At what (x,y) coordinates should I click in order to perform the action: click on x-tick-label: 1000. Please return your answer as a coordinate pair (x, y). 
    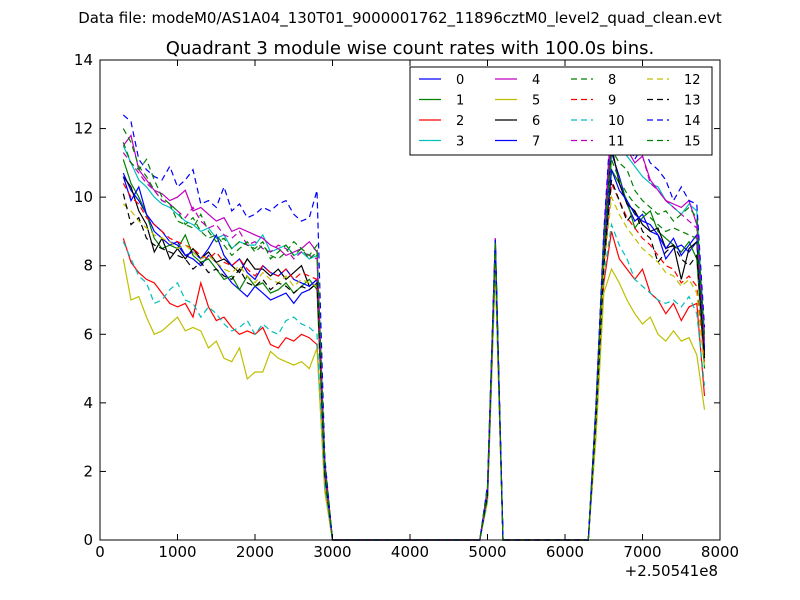
    Looking at the image, I should click on (177, 552).